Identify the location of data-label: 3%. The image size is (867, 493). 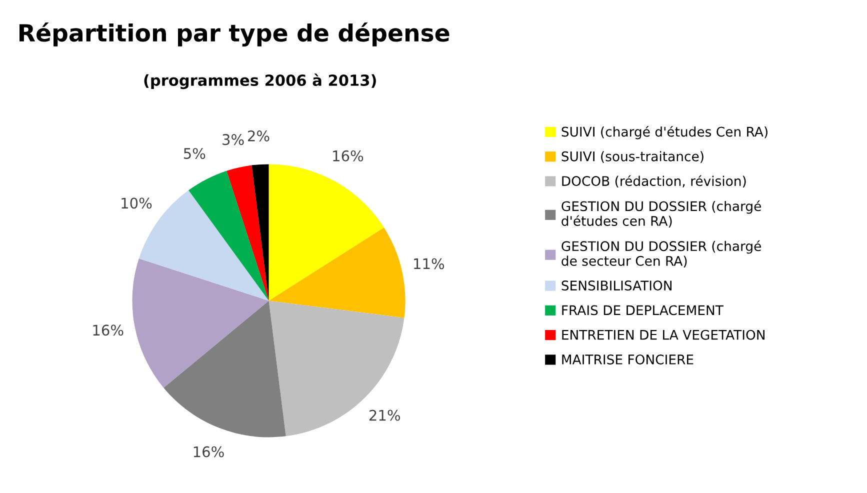
(233, 140).